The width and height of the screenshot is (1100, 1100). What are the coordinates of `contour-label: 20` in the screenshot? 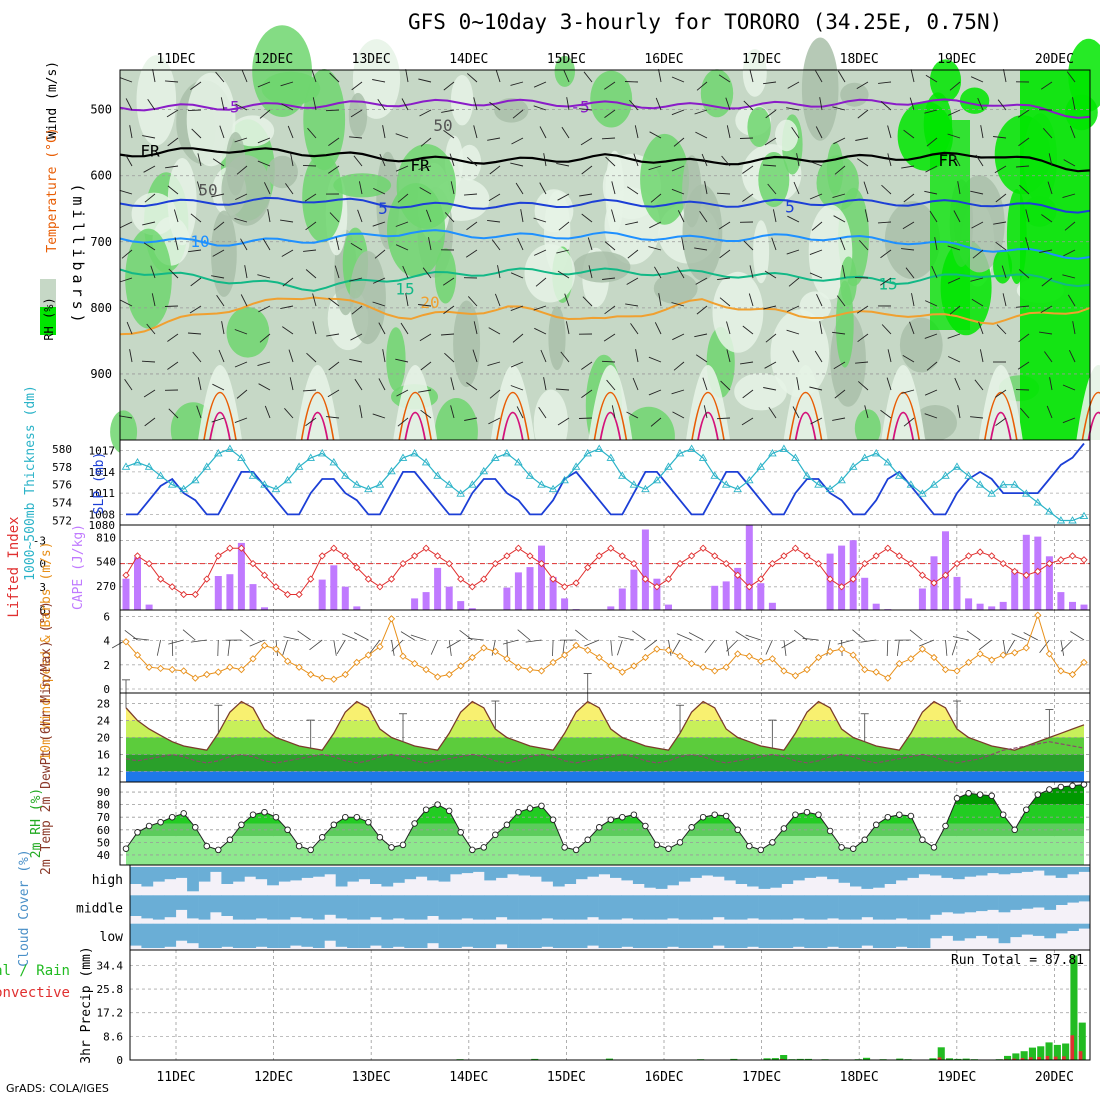 It's located at (429, 302).